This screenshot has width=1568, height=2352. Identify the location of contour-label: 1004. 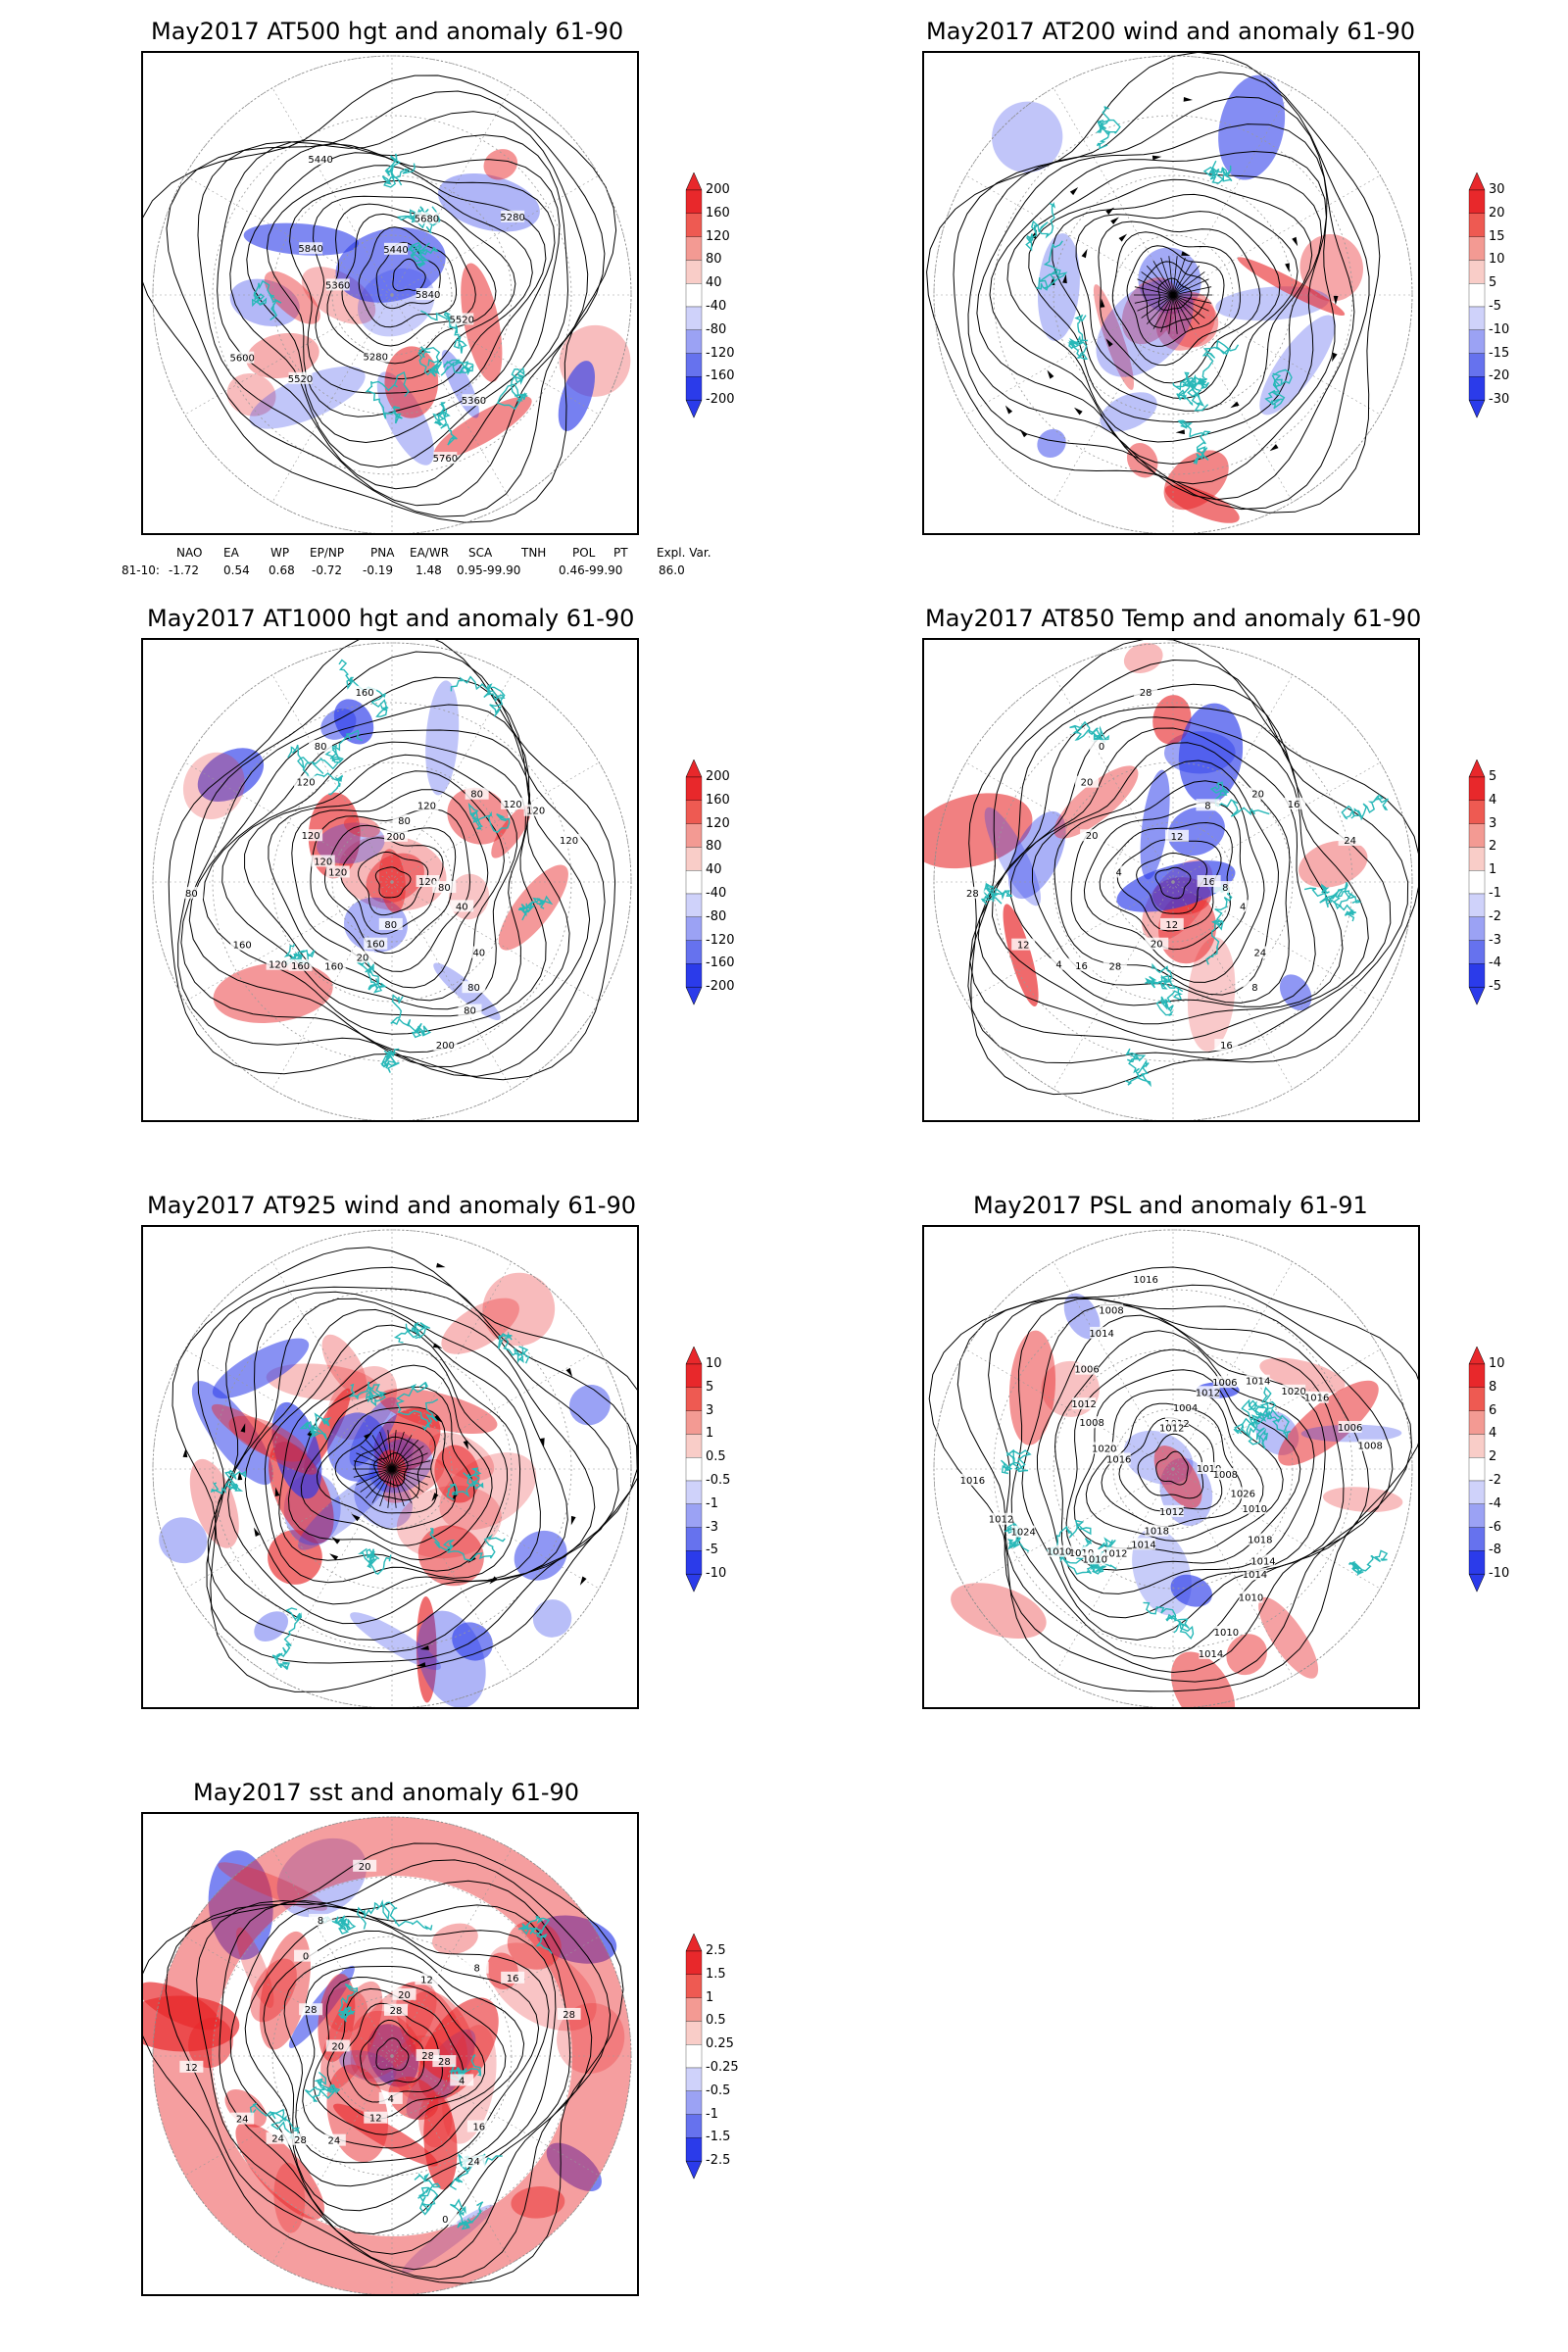
(1185, 1408).